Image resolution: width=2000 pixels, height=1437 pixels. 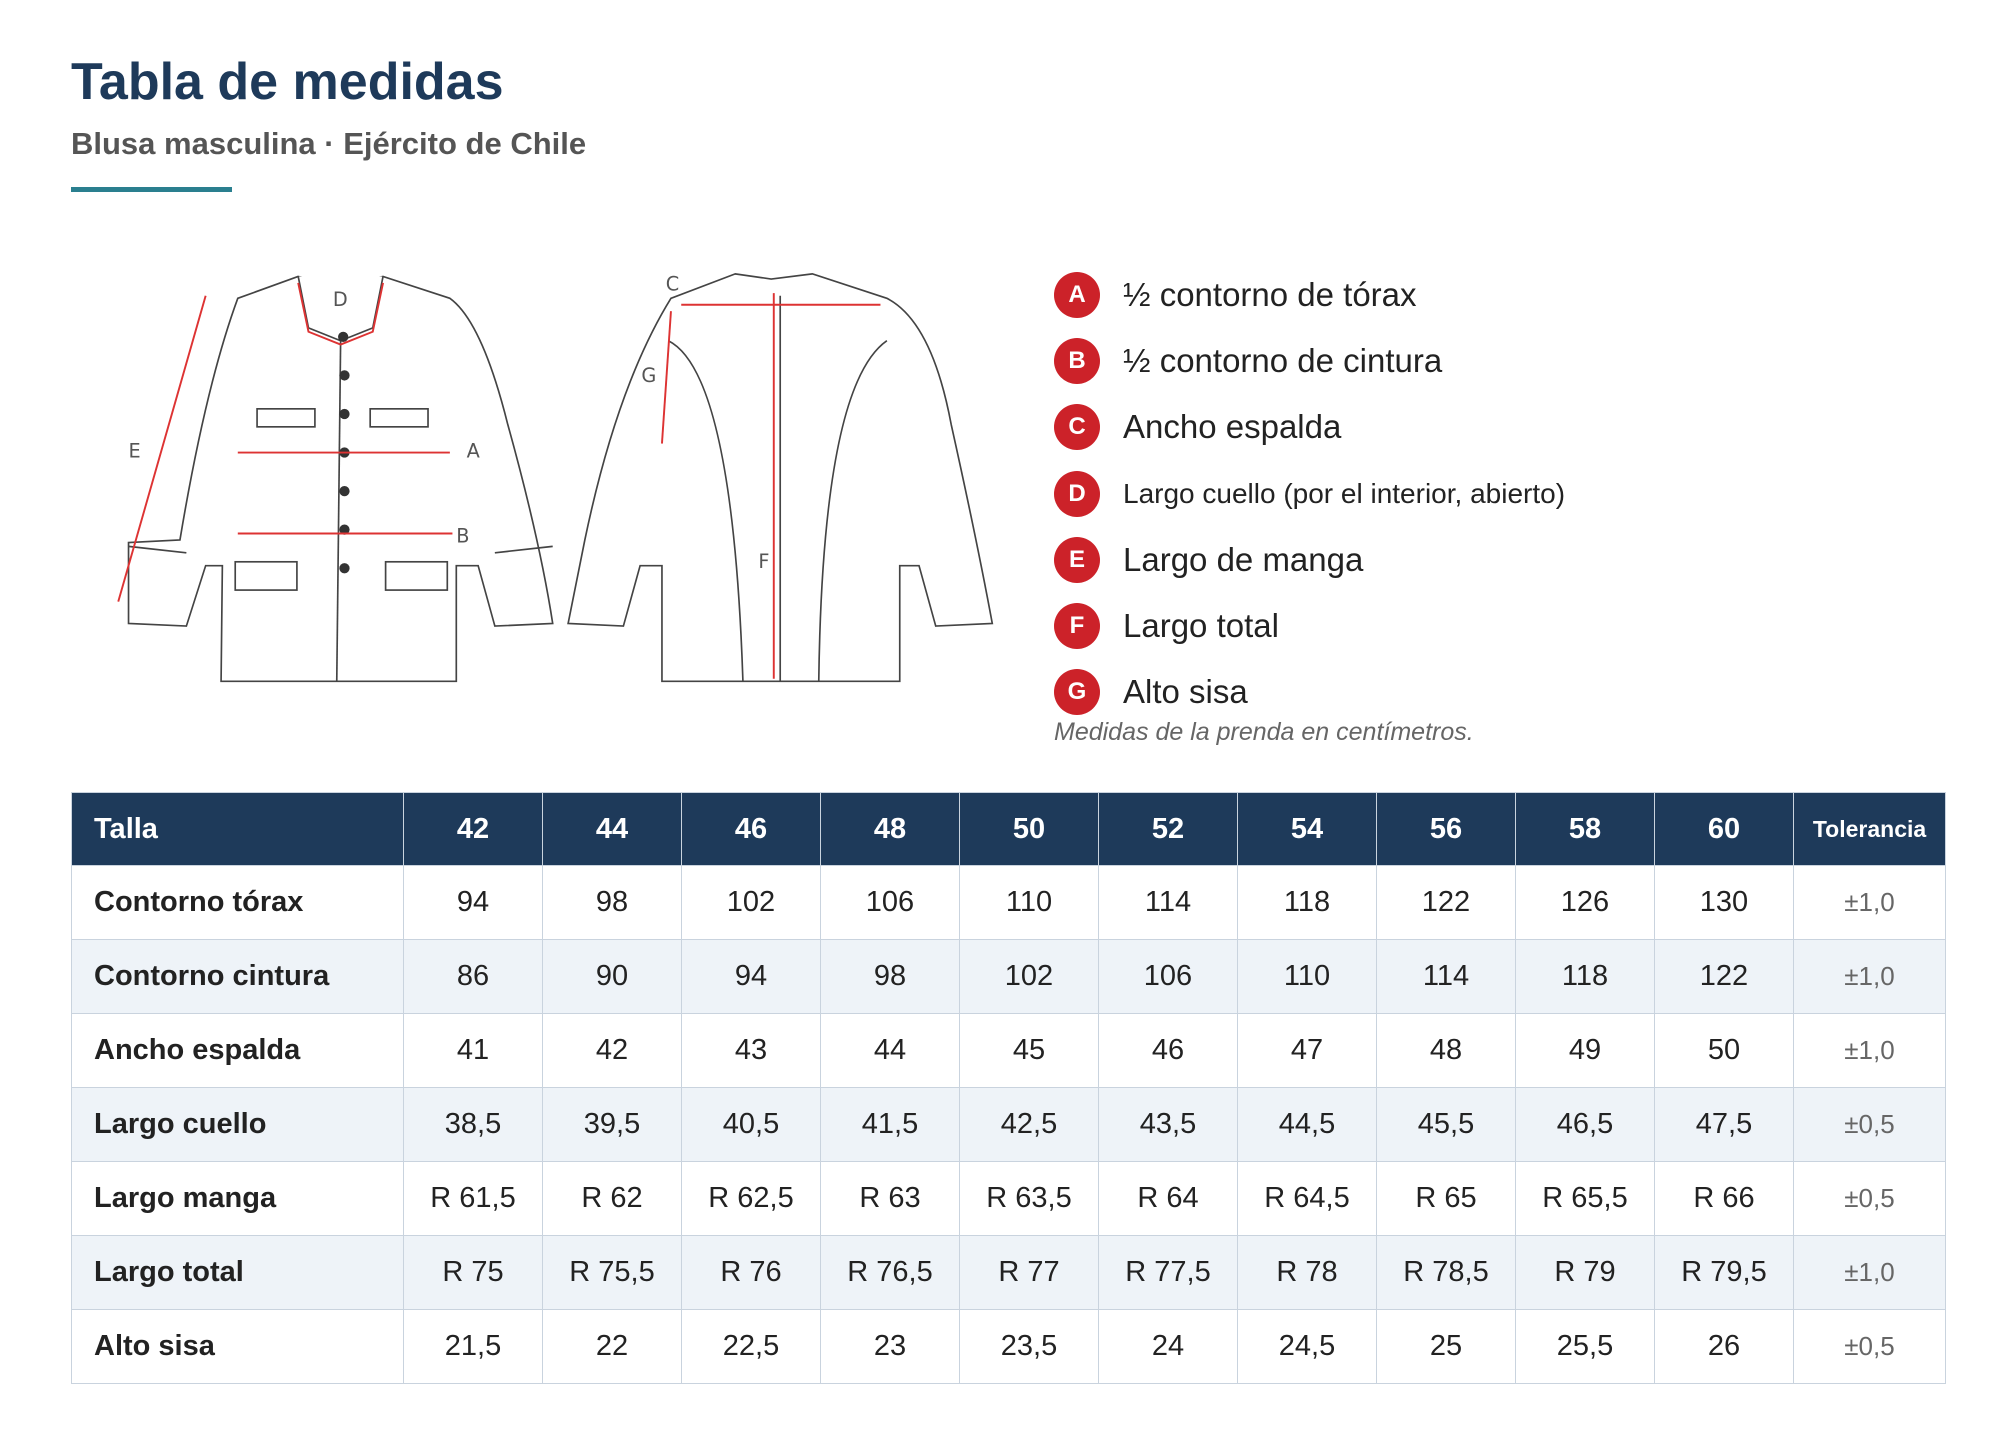 What do you see at coordinates (890, 1050) in the screenshot?
I see `cell: 44` at bounding box center [890, 1050].